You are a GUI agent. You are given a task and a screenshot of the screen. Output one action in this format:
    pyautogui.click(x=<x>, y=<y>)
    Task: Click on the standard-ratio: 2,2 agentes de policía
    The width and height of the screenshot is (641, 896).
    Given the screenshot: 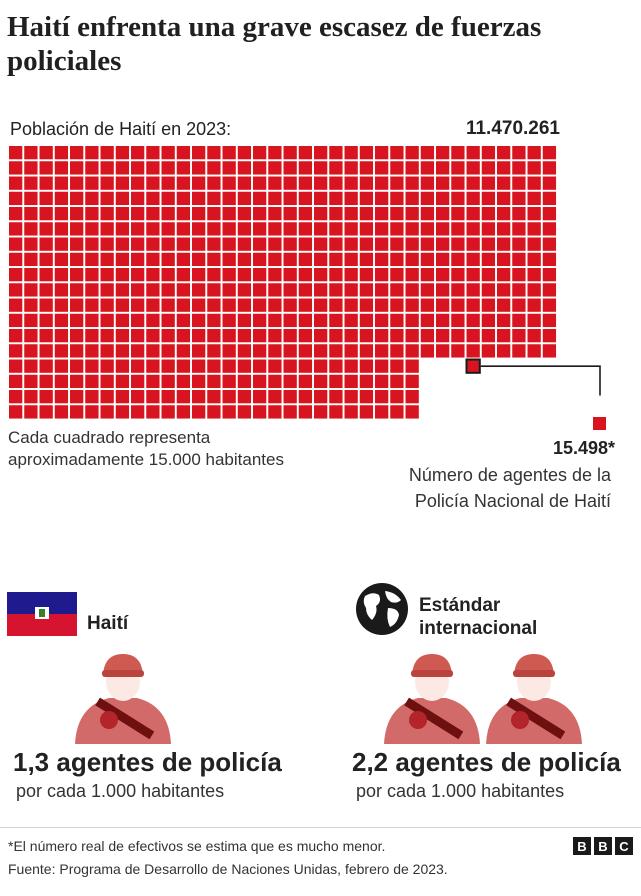 What is the action you would take?
    pyautogui.click(x=486, y=762)
    